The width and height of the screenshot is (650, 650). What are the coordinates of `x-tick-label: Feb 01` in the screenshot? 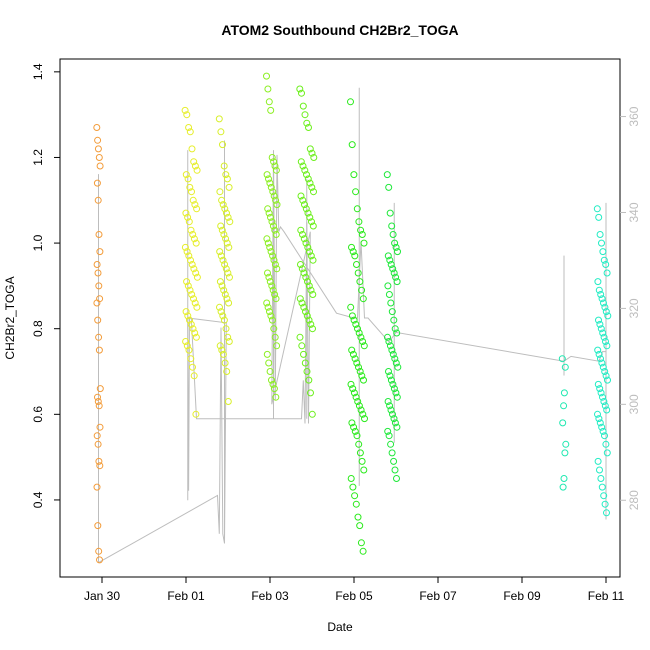 It's located at (186, 596).